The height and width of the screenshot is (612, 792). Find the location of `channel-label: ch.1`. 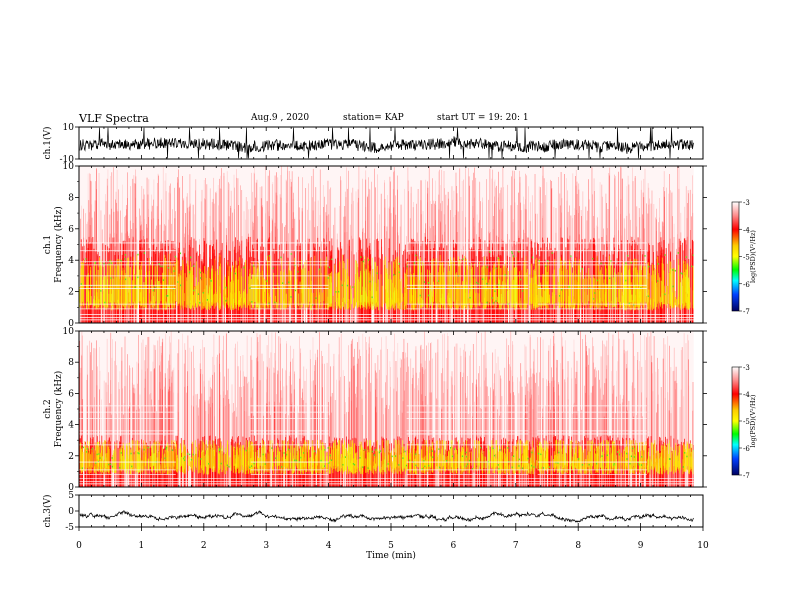

channel-label: ch.1 is located at coordinates (48, 244).